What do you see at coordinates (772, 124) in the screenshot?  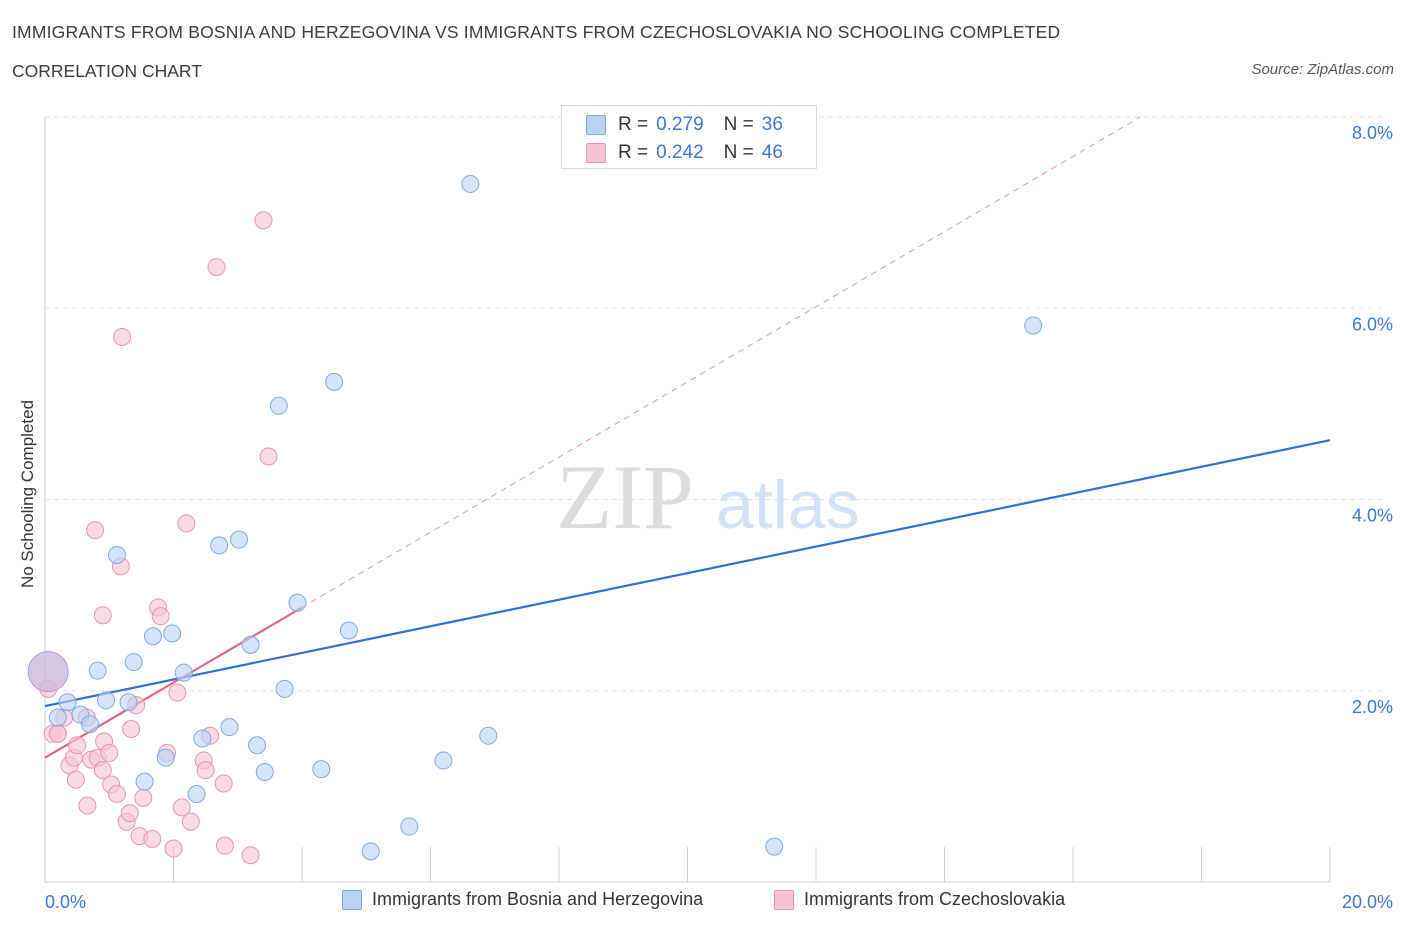 I see `legend-n-value: 36` at bounding box center [772, 124].